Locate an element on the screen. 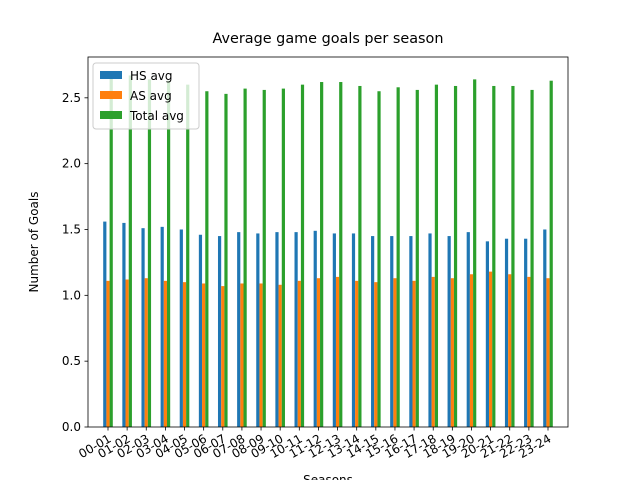 Image resolution: width=640 pixels, height=480 pixels. chart-title: Average game goals per season is located at coordinates (328, 39).